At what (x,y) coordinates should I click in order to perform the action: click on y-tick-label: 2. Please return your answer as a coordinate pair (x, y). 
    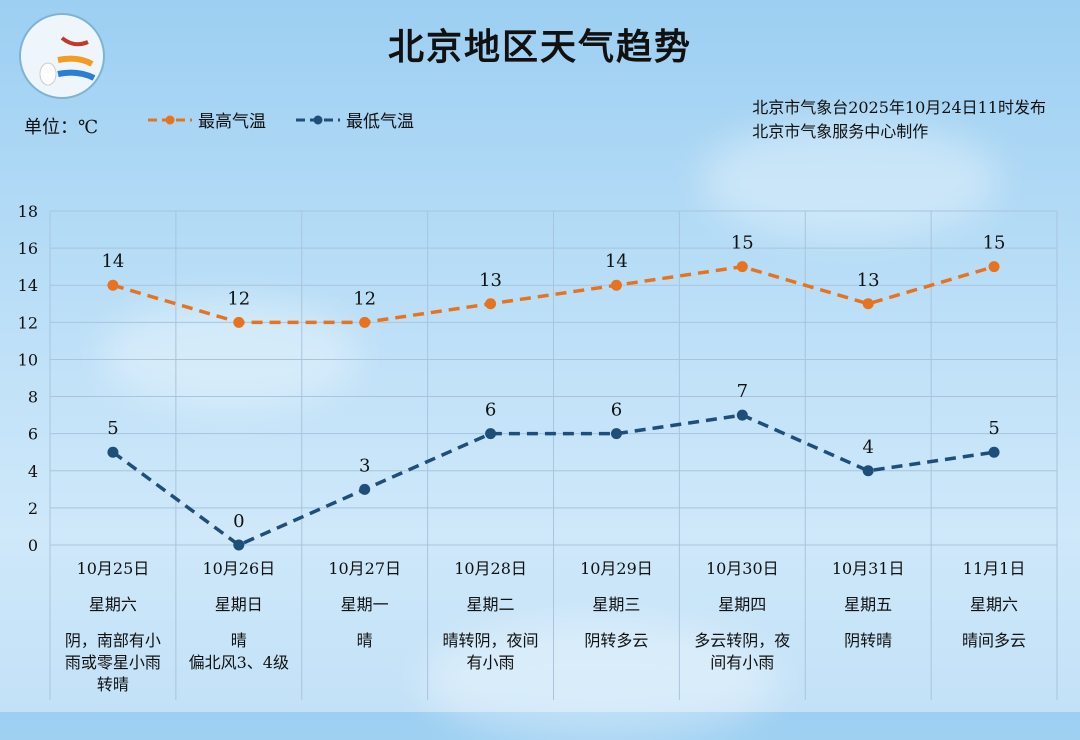
    Looking at the image, I should click on (33, 508).